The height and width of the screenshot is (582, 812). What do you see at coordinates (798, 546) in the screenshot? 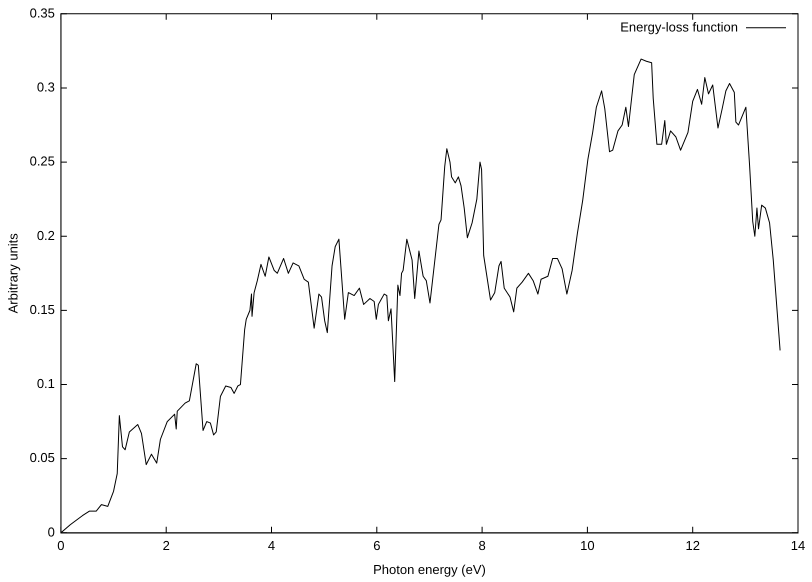
I see `x-tick-label: 14` at bounding box center [798, 546].